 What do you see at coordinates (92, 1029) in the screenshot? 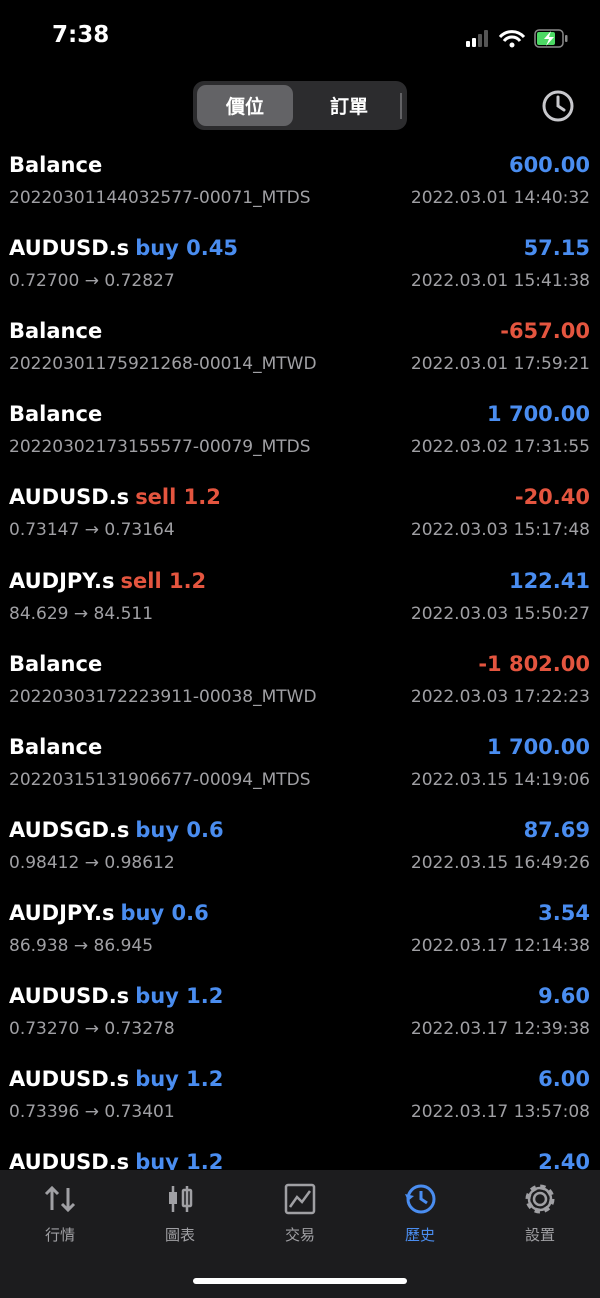
I see `detail: 0.73270 → 0.73278` at bounding box center [92, 1029].